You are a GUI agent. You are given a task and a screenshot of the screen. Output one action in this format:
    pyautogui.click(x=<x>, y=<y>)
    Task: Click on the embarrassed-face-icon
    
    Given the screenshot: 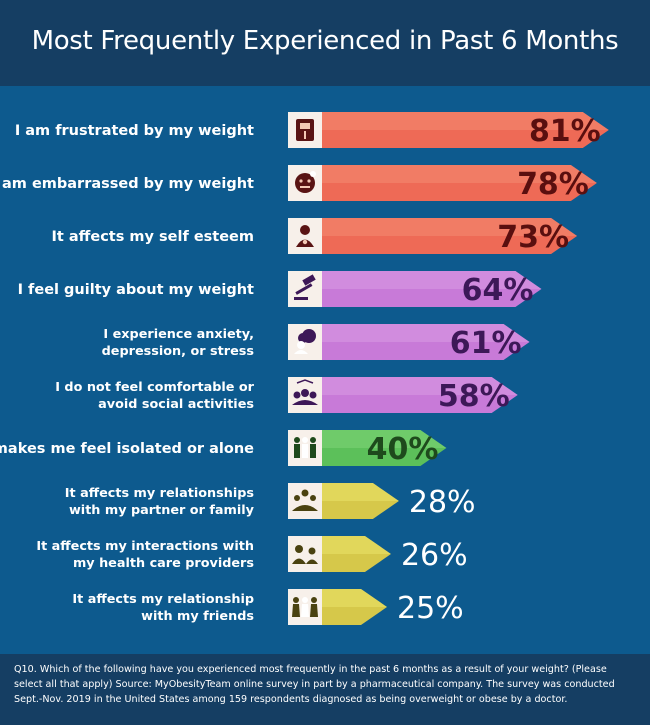 What is the action you would take?
    pyautogui.click(x=305, y=182)
    